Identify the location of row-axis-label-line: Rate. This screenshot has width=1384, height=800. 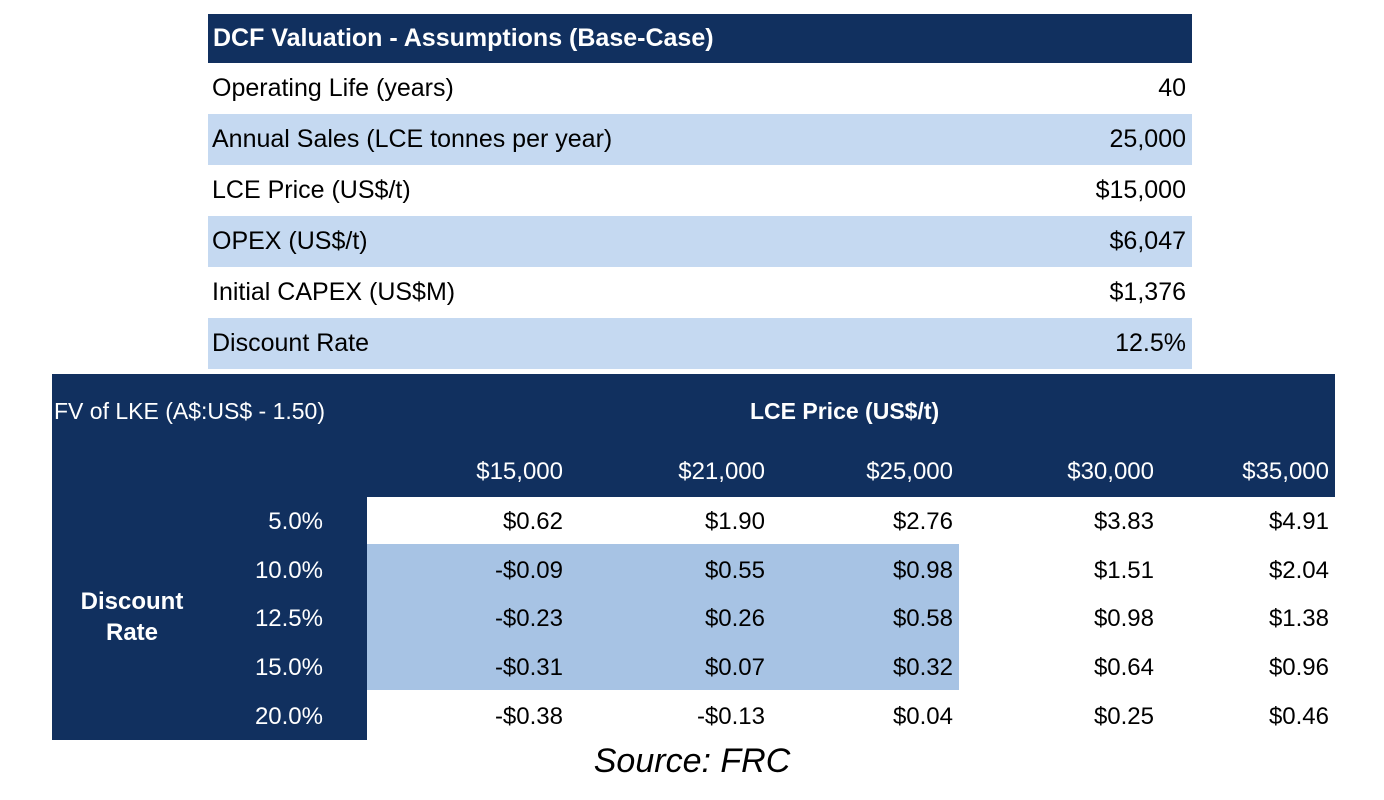
(132, 632).